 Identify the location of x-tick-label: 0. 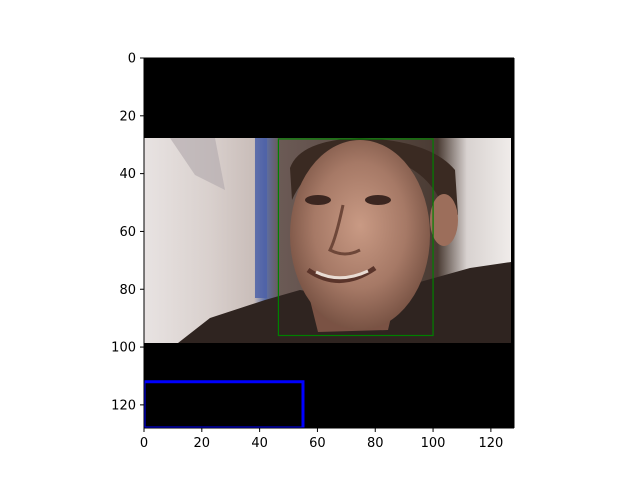
(144, 443).